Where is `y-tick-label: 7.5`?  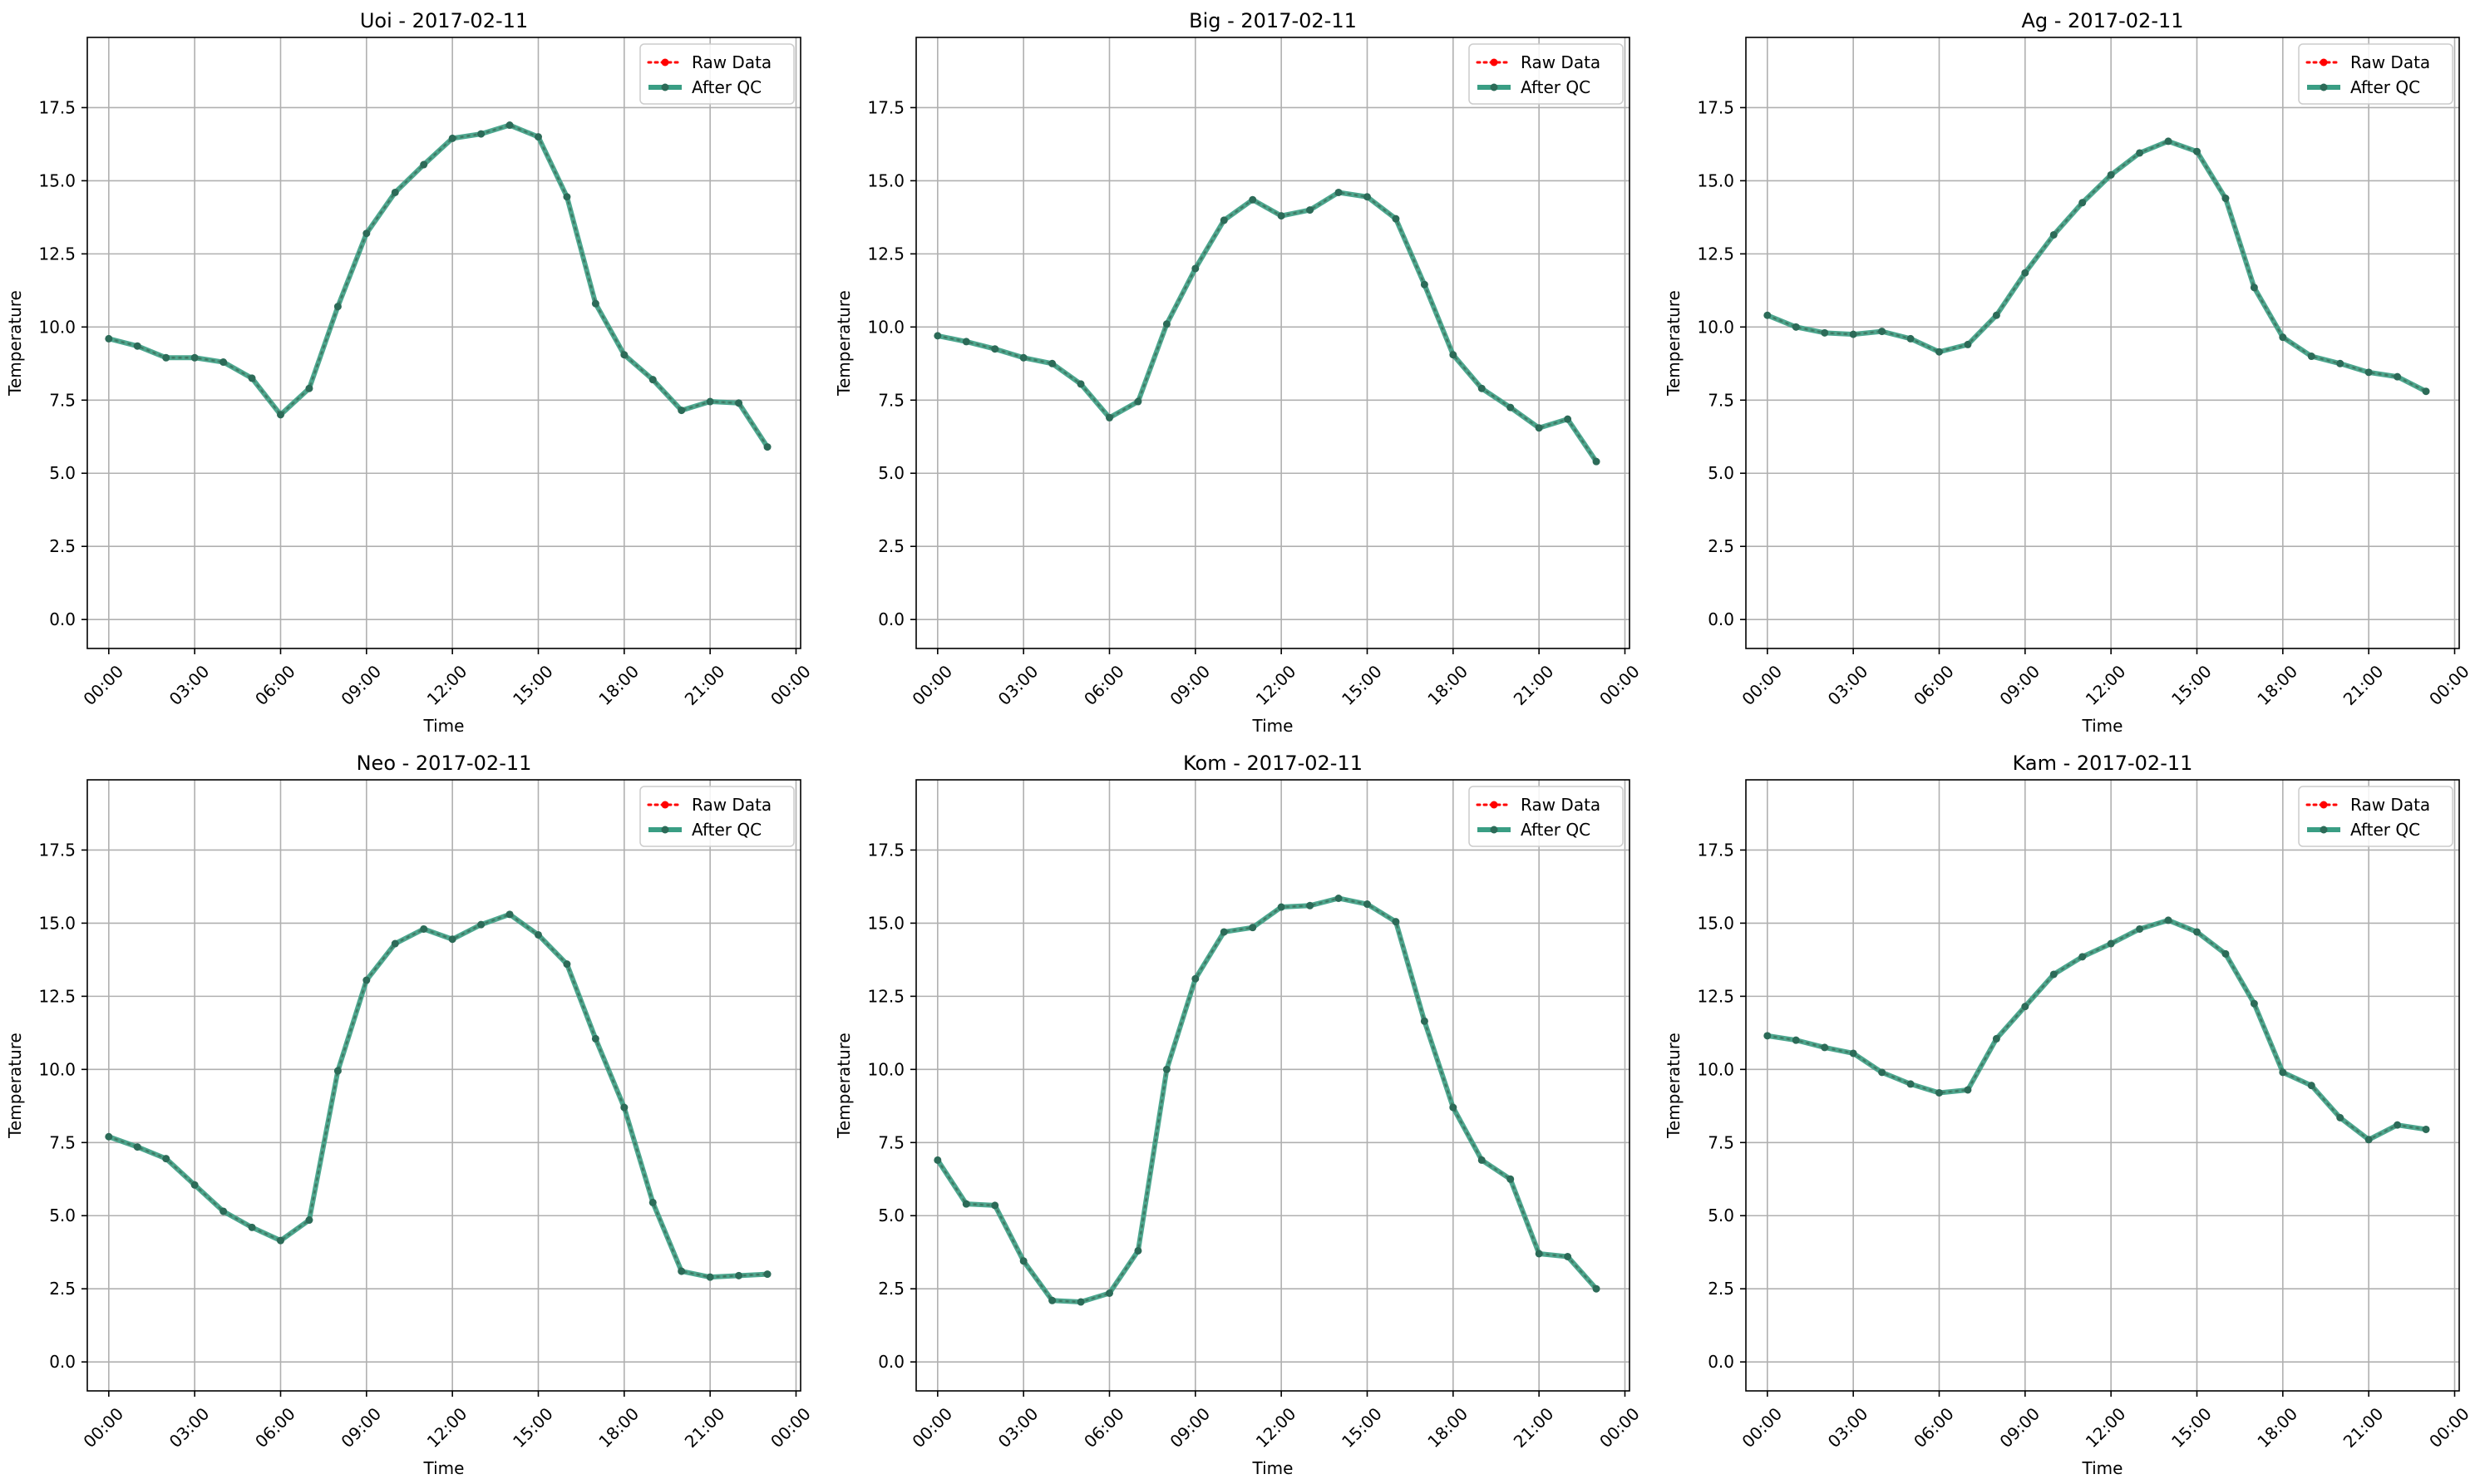
y-tick-label: 7.5 is located at coordinates (1721, 1142).